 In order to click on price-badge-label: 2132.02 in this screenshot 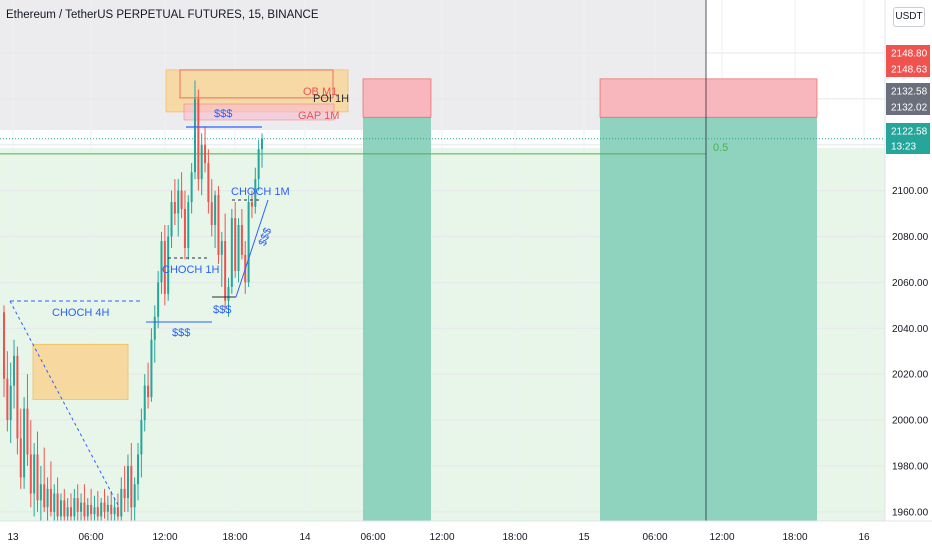, I will do `click(909, 108)`.